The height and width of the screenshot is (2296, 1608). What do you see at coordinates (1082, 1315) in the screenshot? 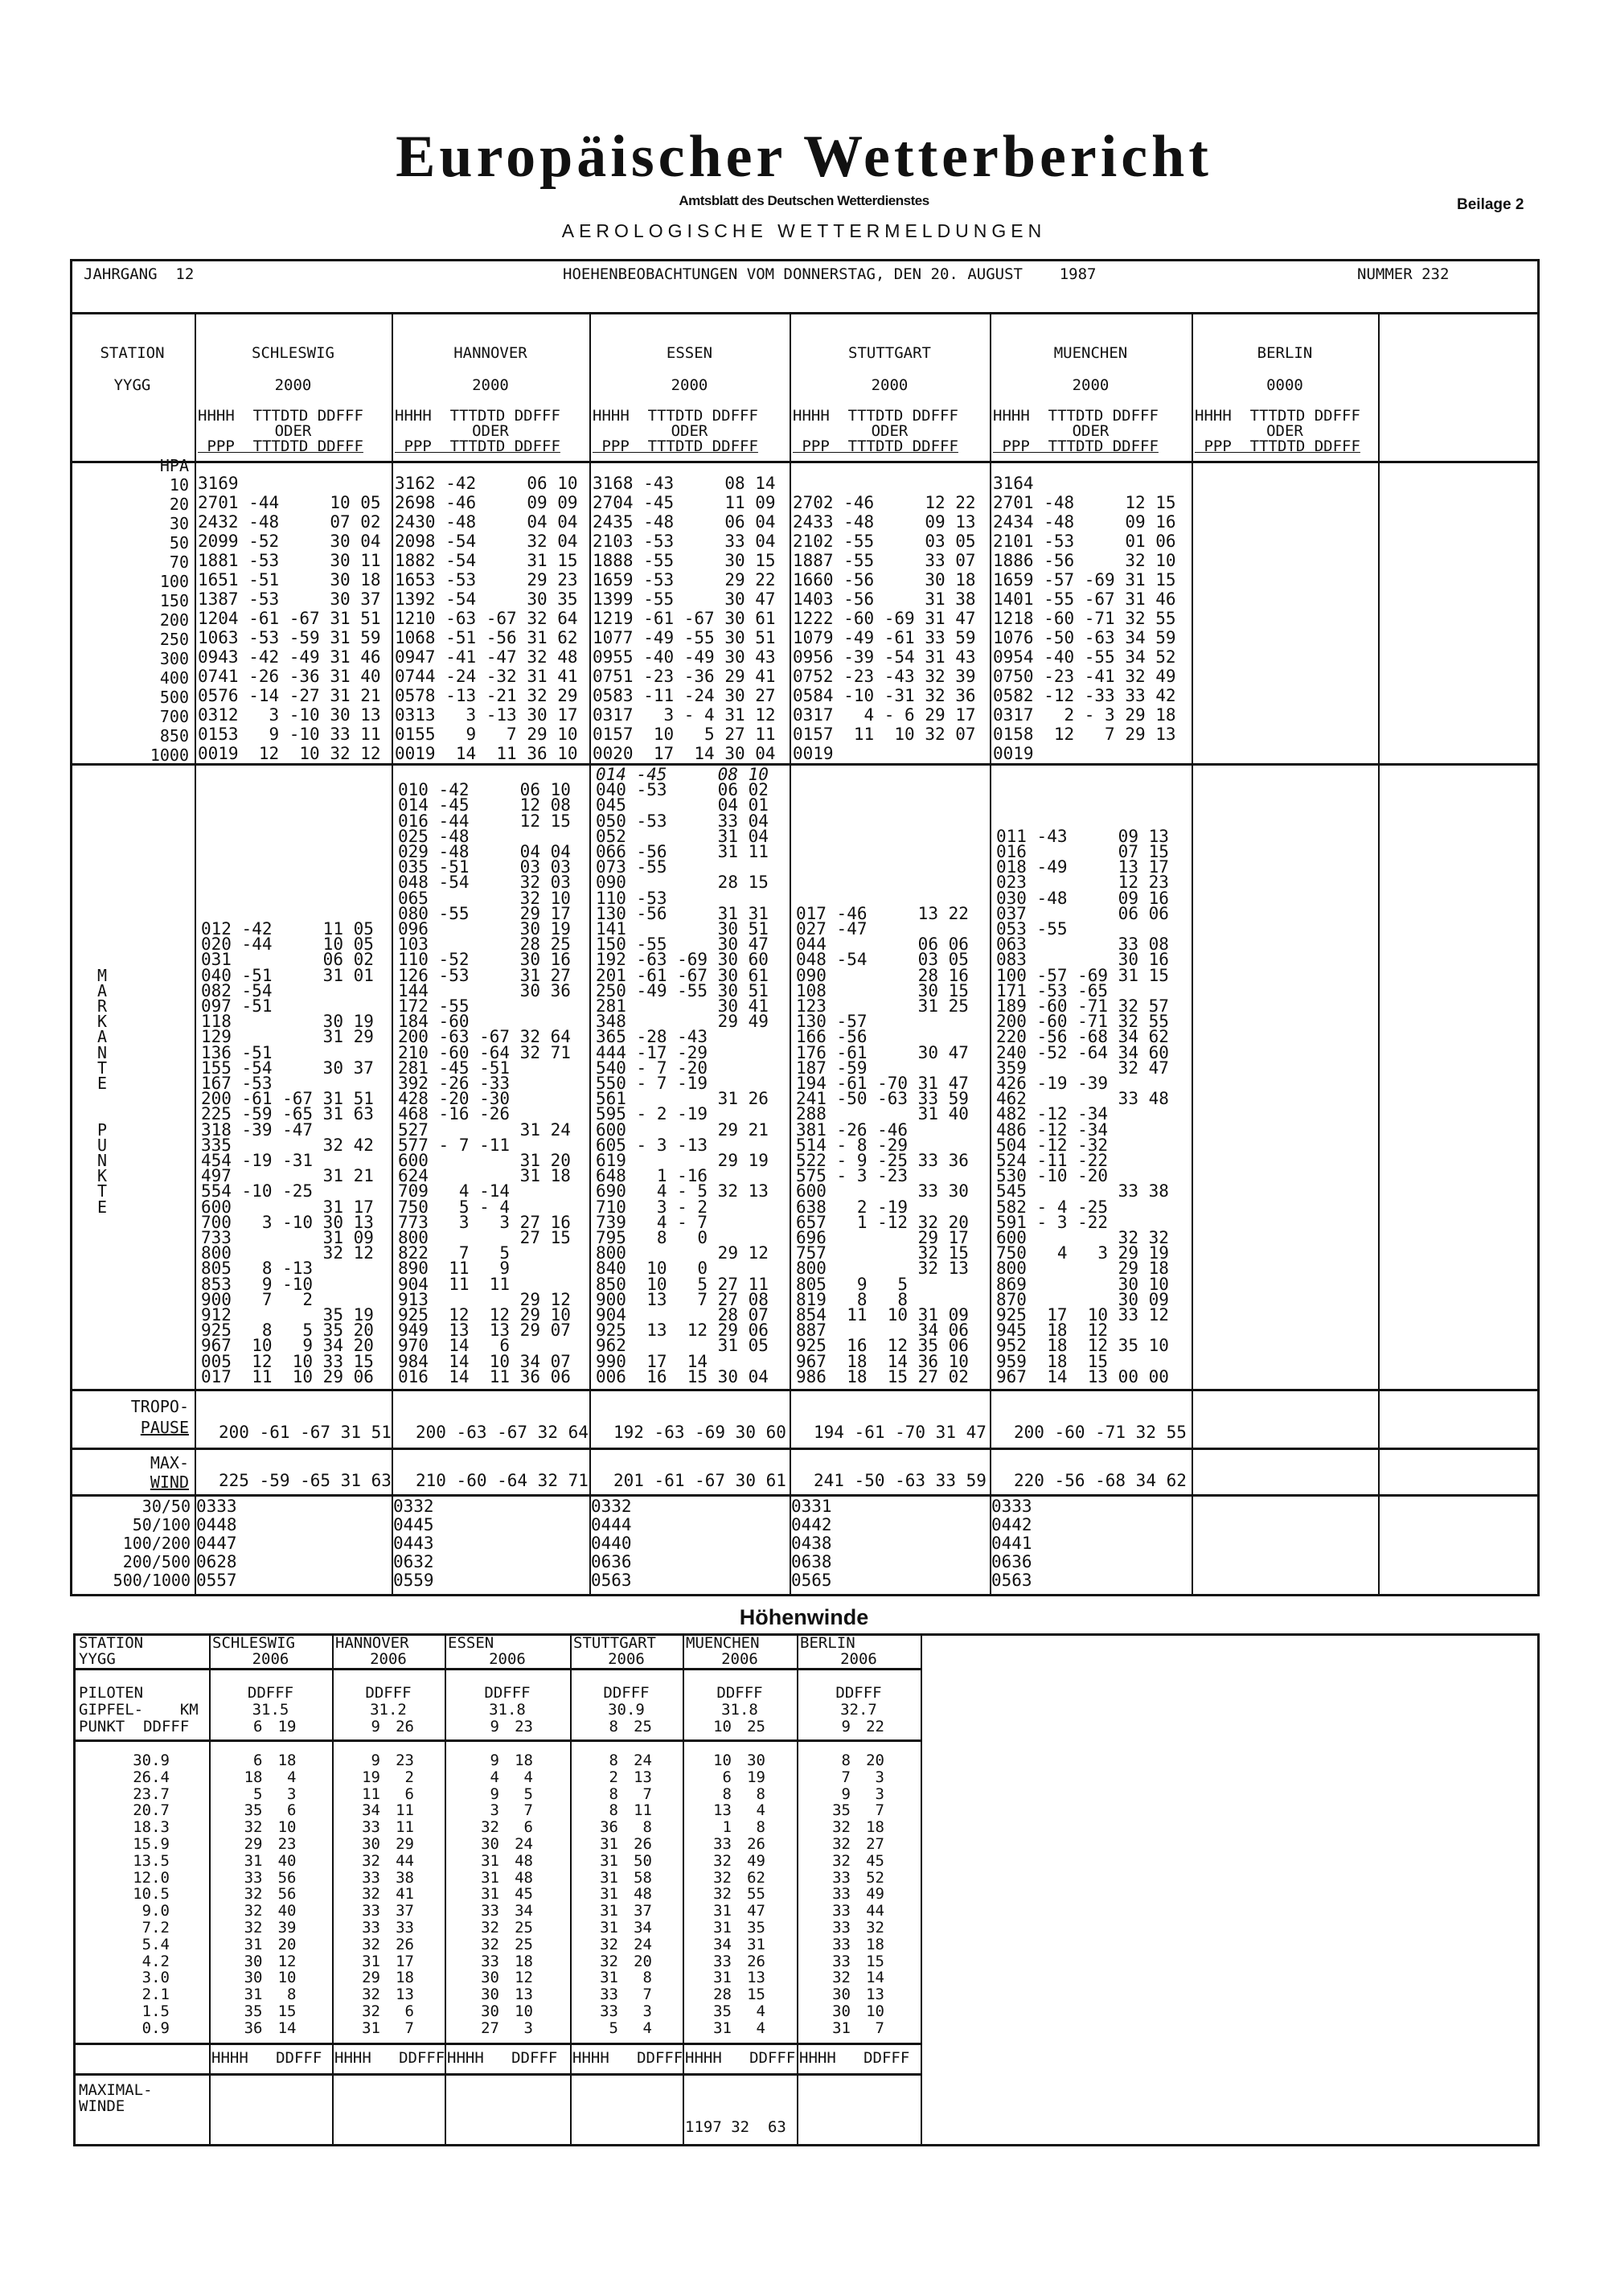
I see `significant-level-row: 925 17 10 33 12` at bounding box center [1082, 1315].